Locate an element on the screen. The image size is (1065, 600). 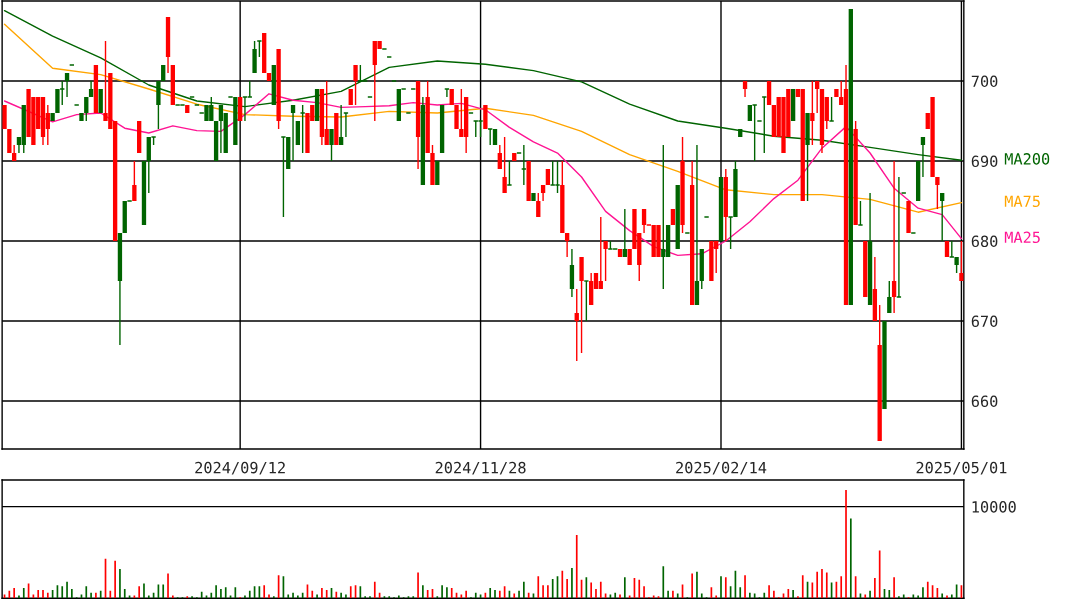
y-tick-label: 10000 is located at coordinates (994, 507).